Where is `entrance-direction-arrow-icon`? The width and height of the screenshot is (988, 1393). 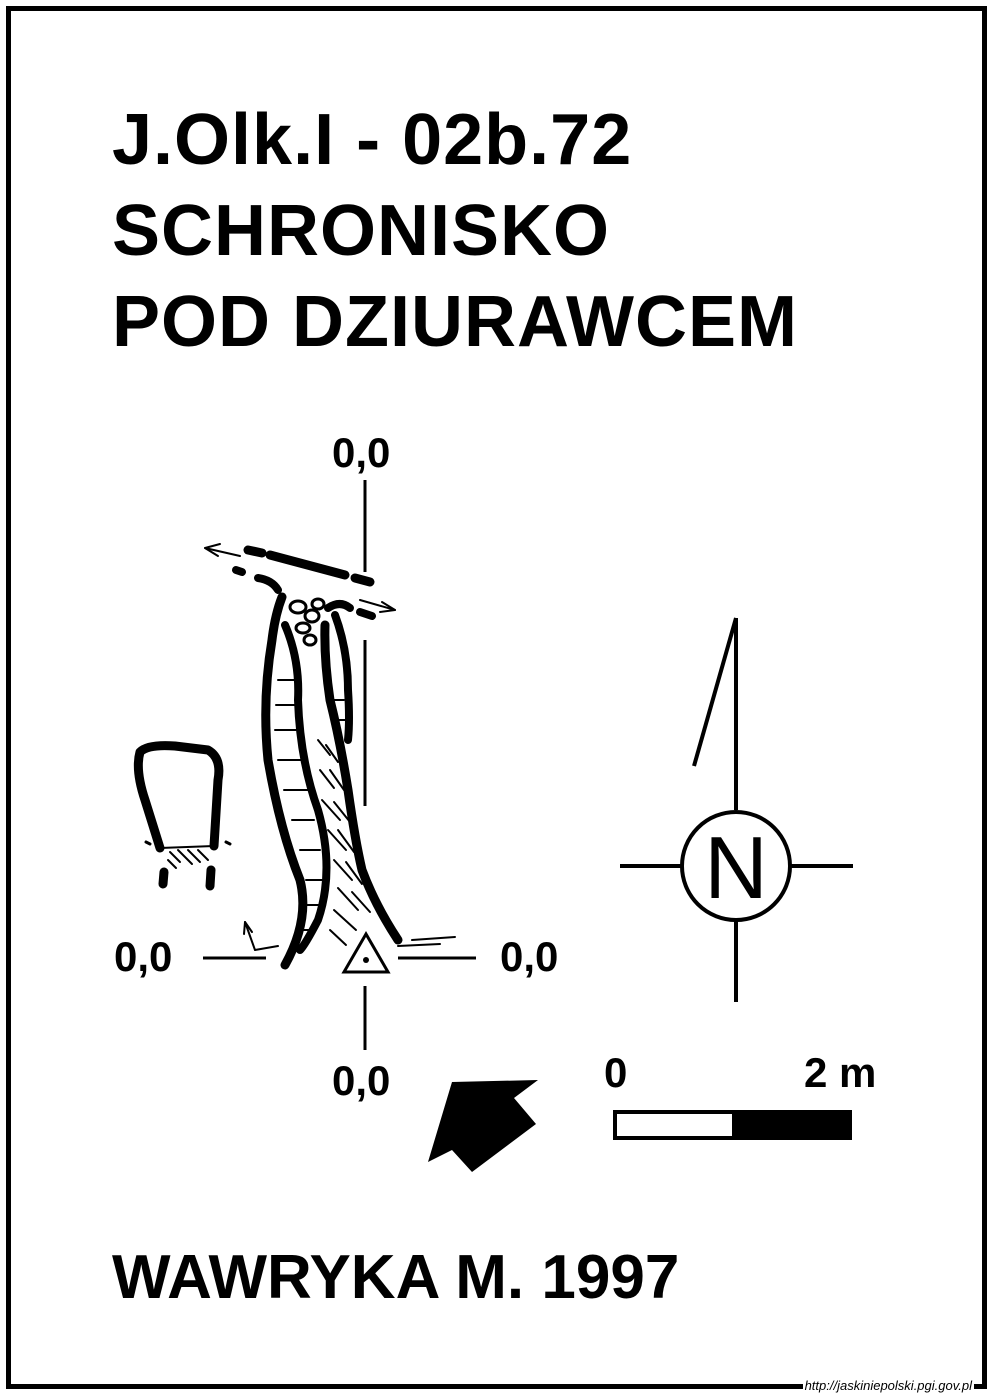 entrance-direction-arrow-icon is located at coordinates (483, 1126).